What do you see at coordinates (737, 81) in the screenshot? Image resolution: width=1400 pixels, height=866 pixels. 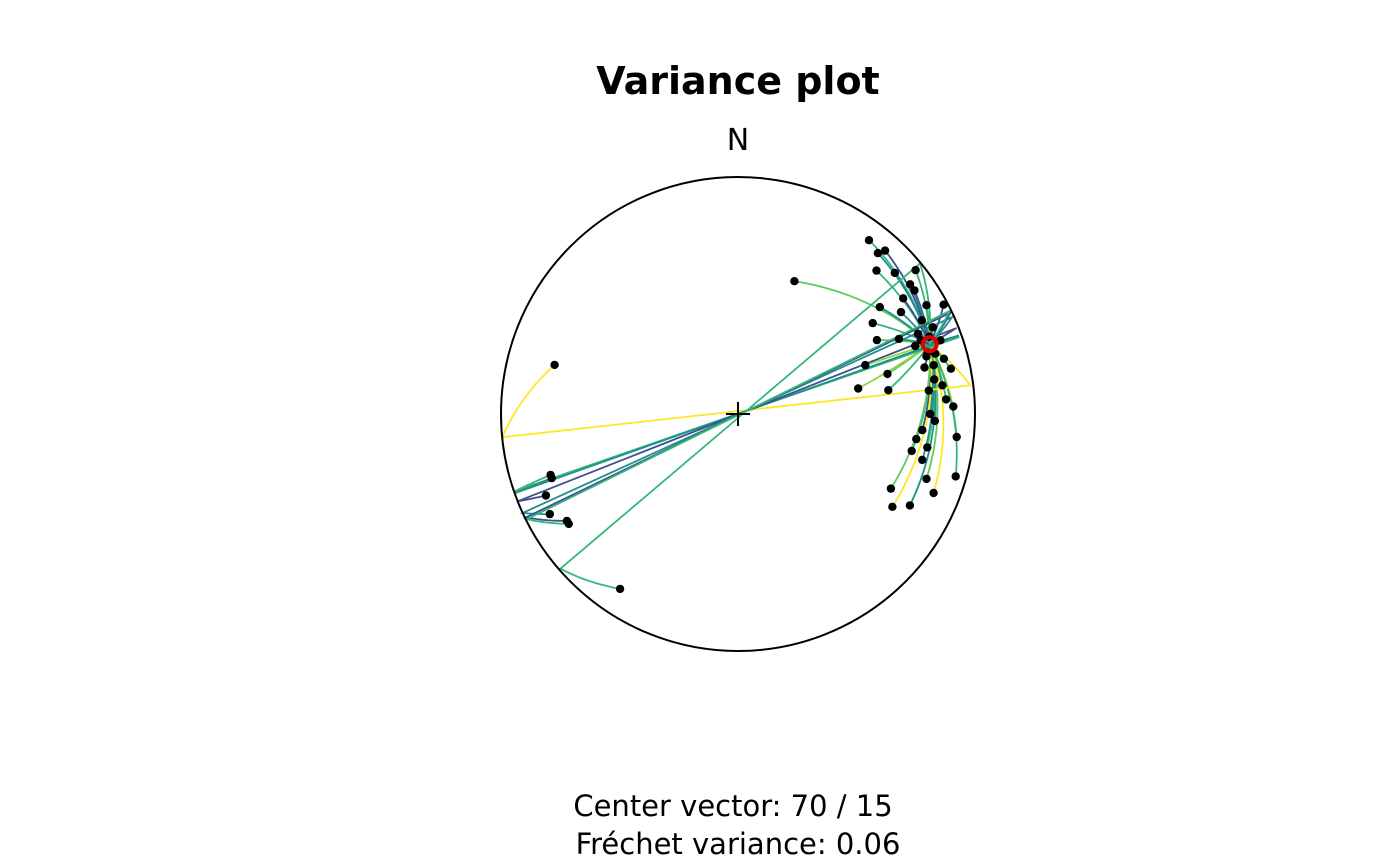 I see `chart-title: Variance plot` at bounding box center [737, 81].